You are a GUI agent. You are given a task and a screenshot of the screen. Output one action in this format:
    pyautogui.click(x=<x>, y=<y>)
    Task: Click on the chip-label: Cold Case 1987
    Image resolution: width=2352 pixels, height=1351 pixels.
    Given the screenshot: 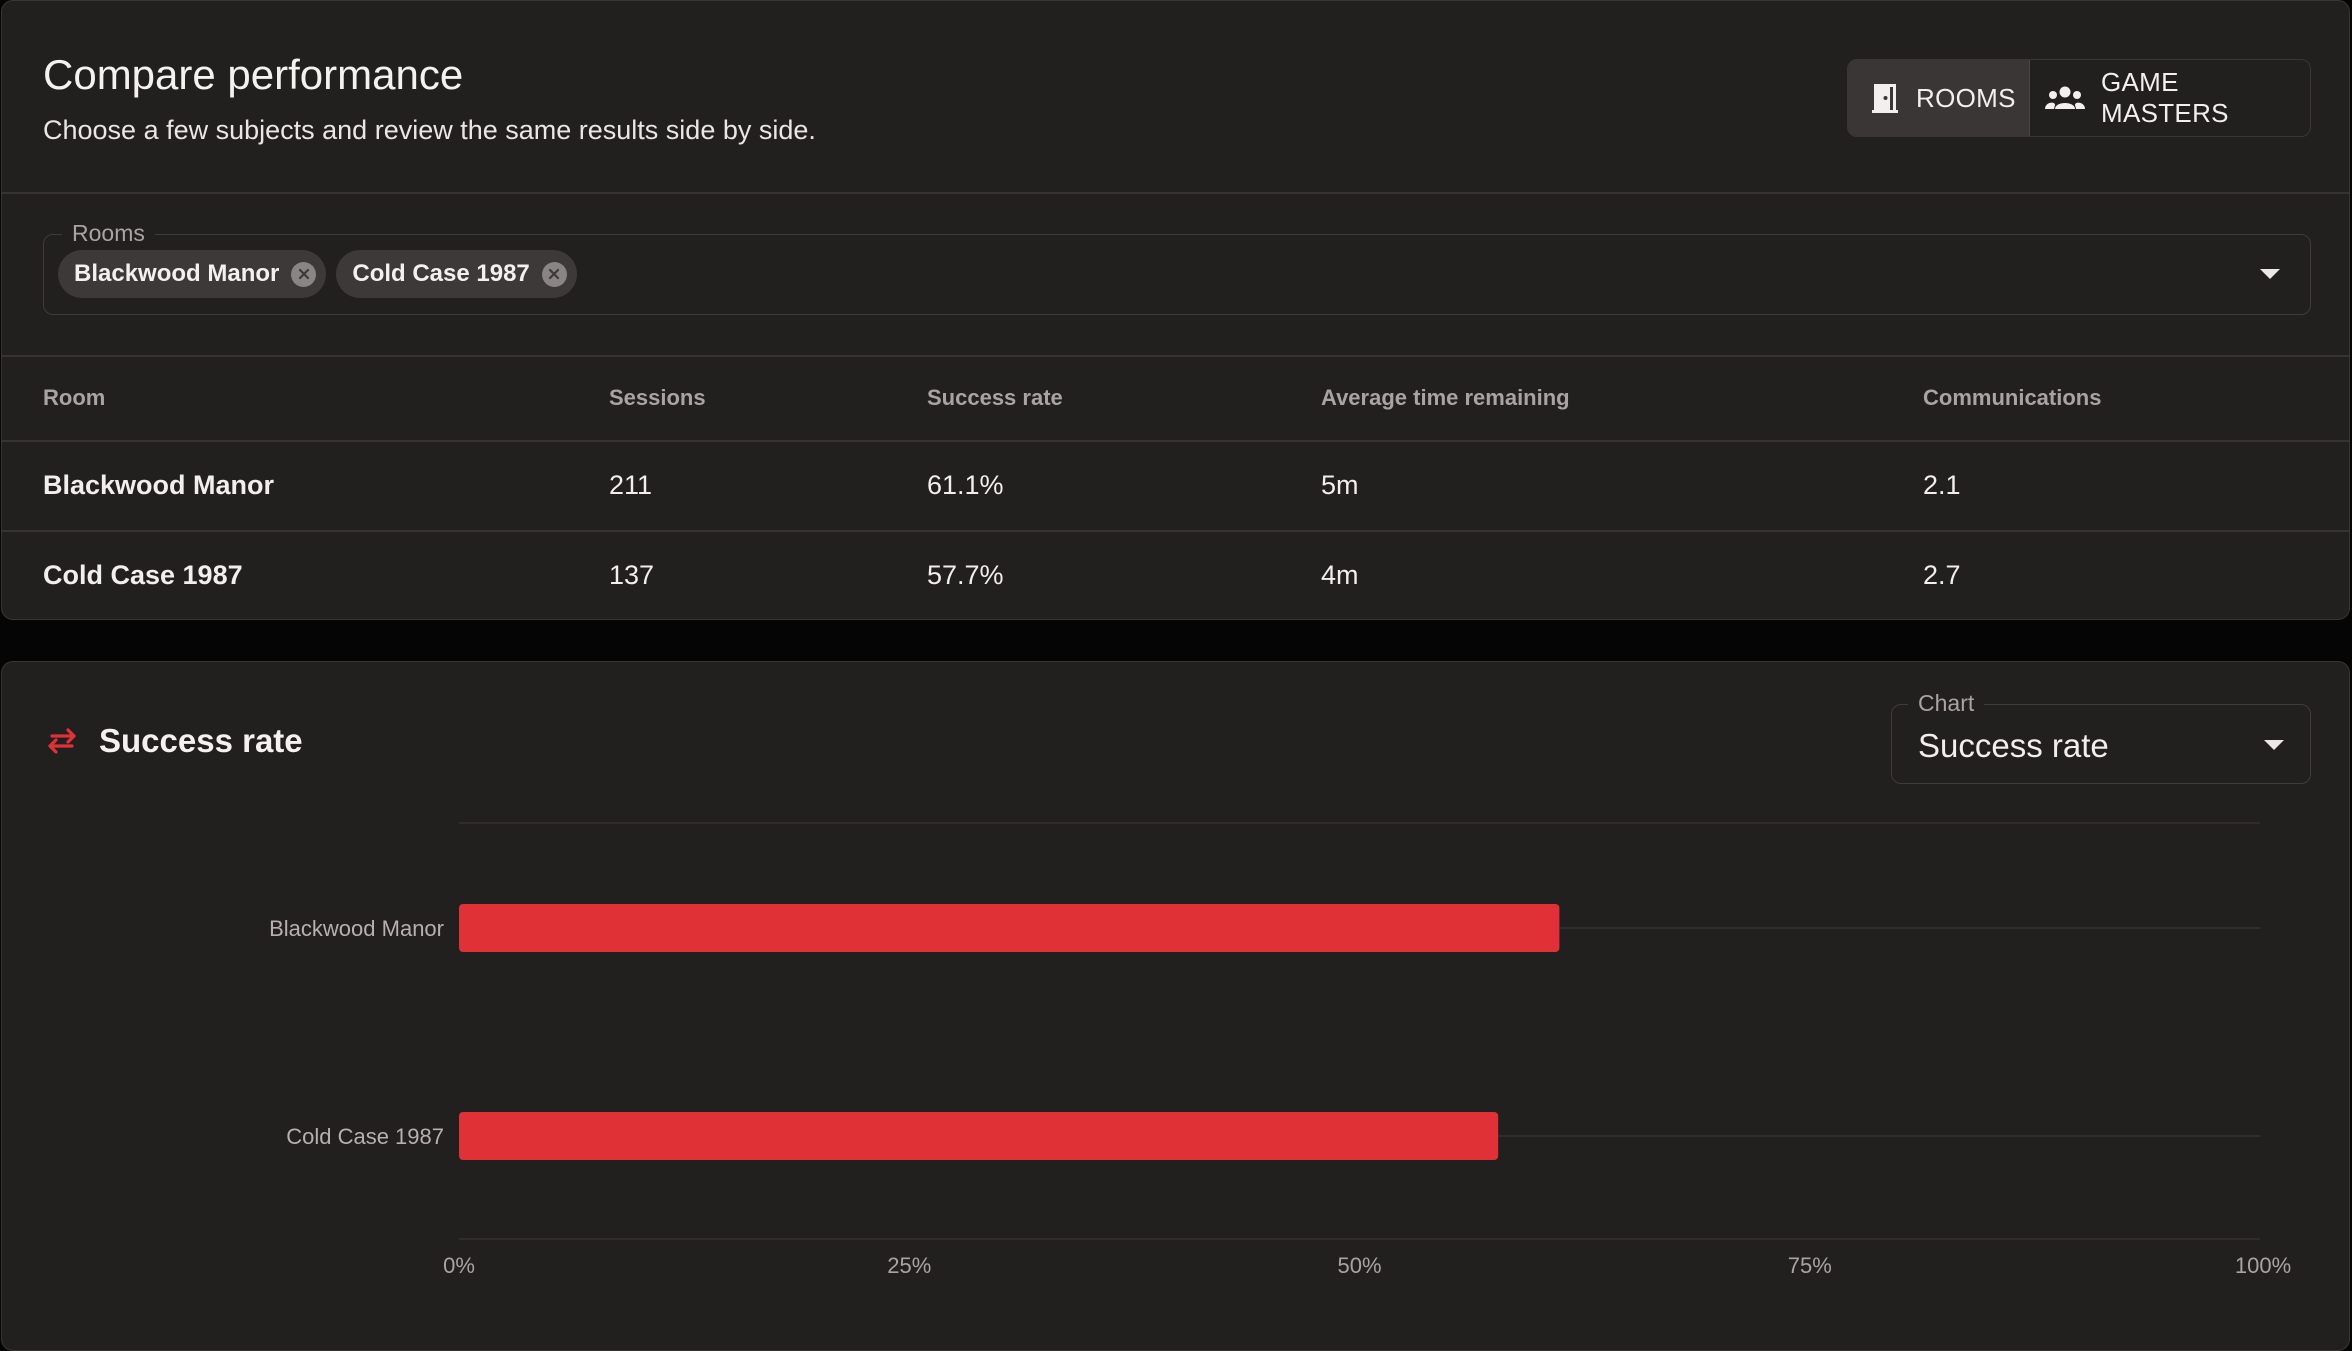 What is the action you would take?
    pyautogui.click(x=441, y=273)
    